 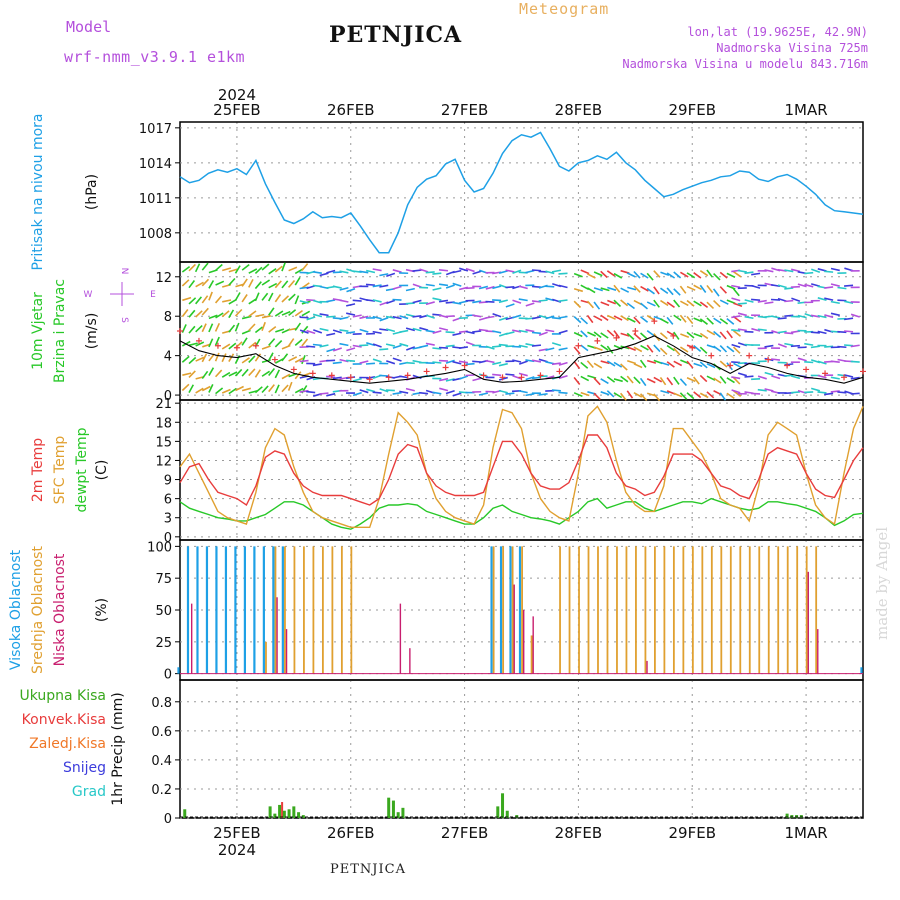 What do you see at coordinates (777, 32) in the screenshot?
I see `lonlat-label: lon,lat (19.9625E, 42.9N)` at bounding box center [777, 32].